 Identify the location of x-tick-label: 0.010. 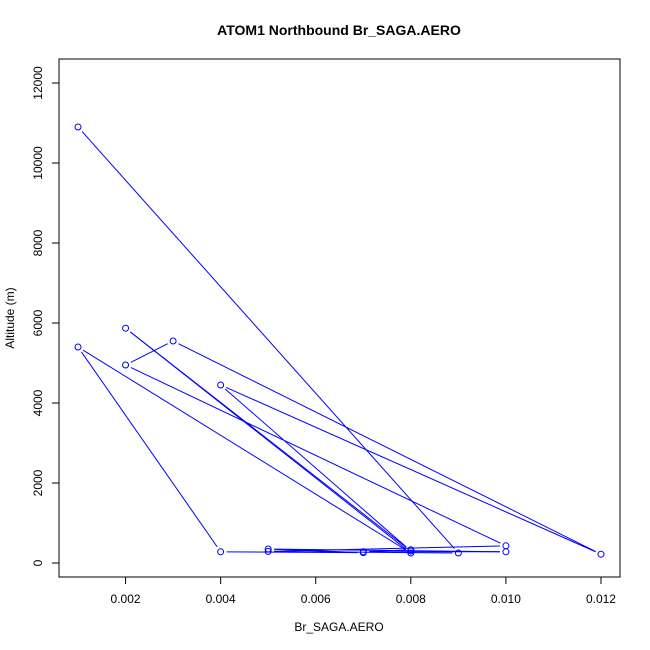
(506, 599).